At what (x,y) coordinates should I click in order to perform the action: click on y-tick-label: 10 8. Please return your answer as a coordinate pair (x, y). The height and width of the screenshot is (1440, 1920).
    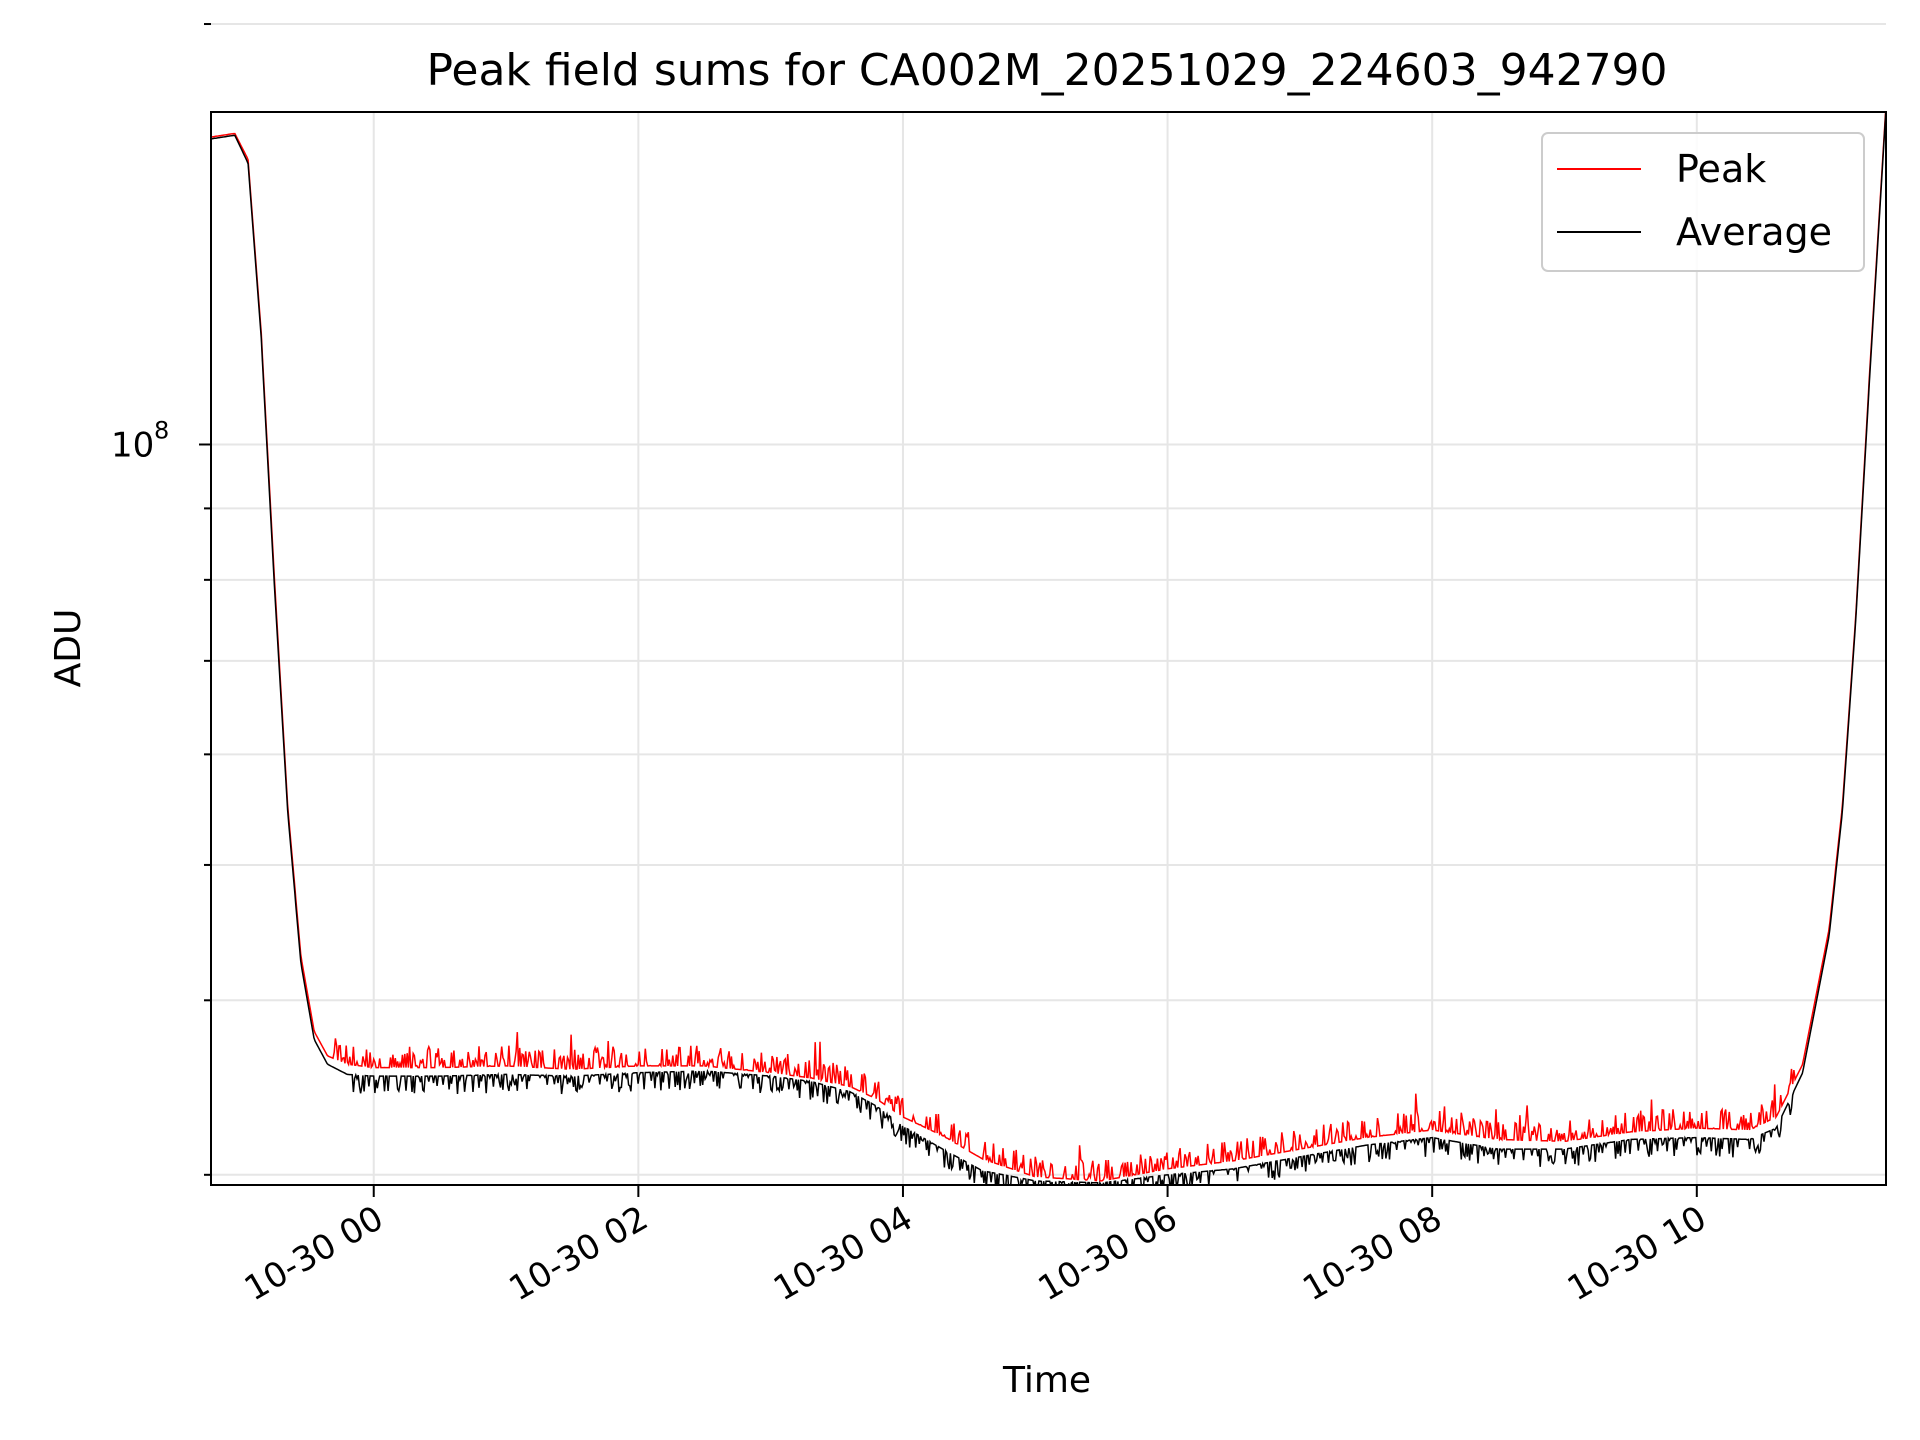
    Looking at the image, I should click on (140, 440).